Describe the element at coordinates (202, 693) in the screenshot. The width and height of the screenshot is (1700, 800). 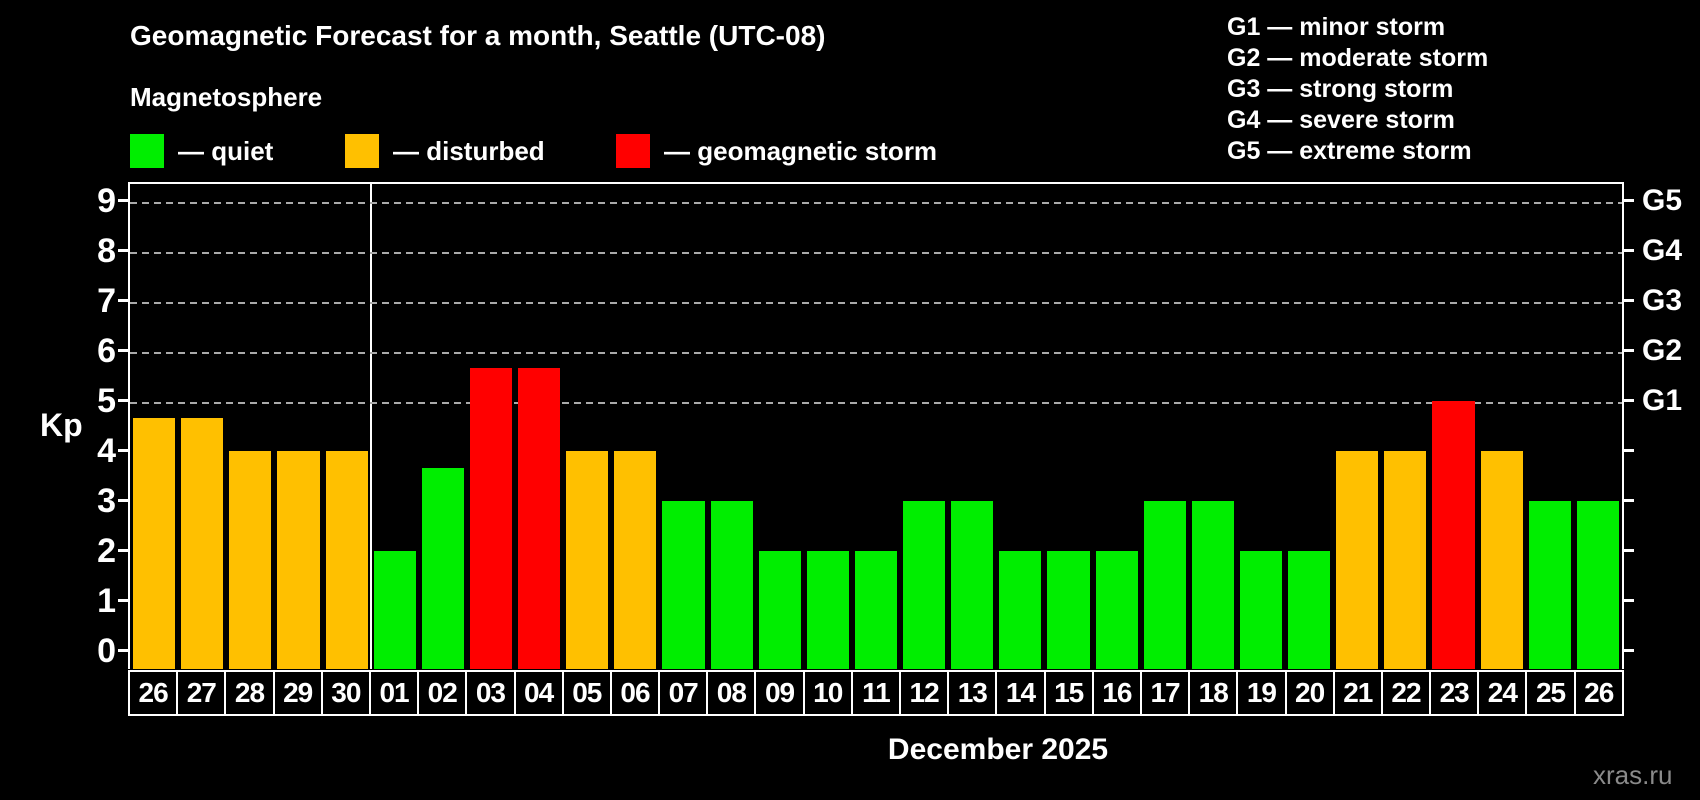
I see `day-label-27: 27` at that location.